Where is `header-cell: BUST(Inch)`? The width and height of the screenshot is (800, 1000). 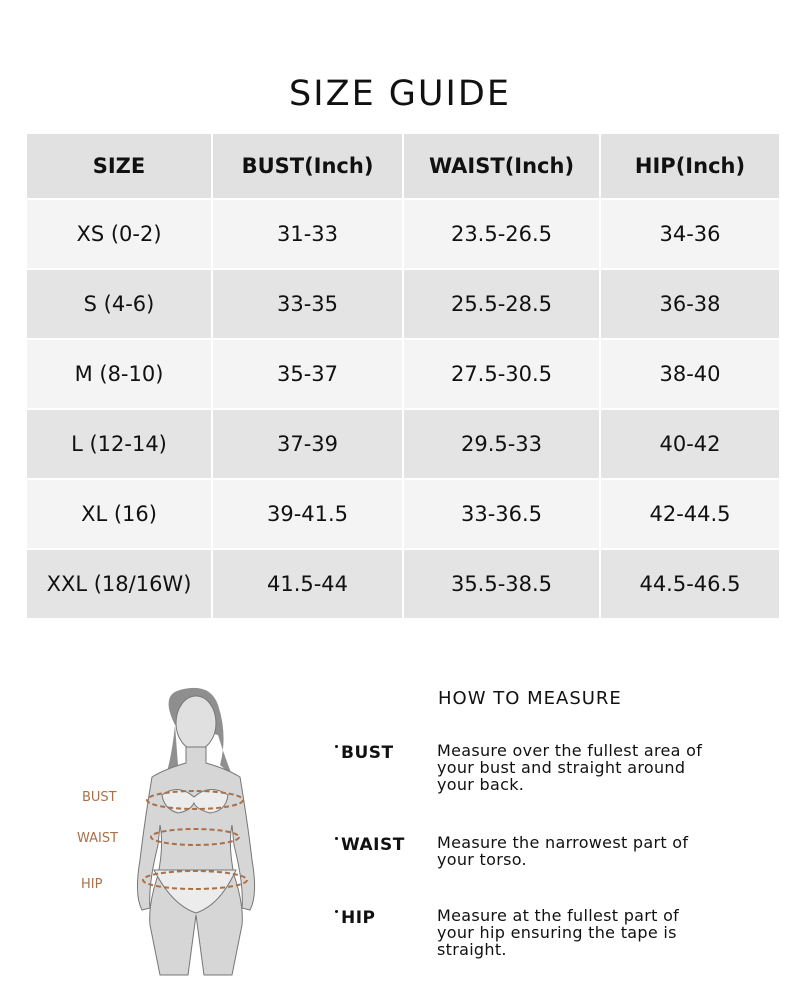
header-cell: BUST(Inch) is located at coordinates (307, 166).